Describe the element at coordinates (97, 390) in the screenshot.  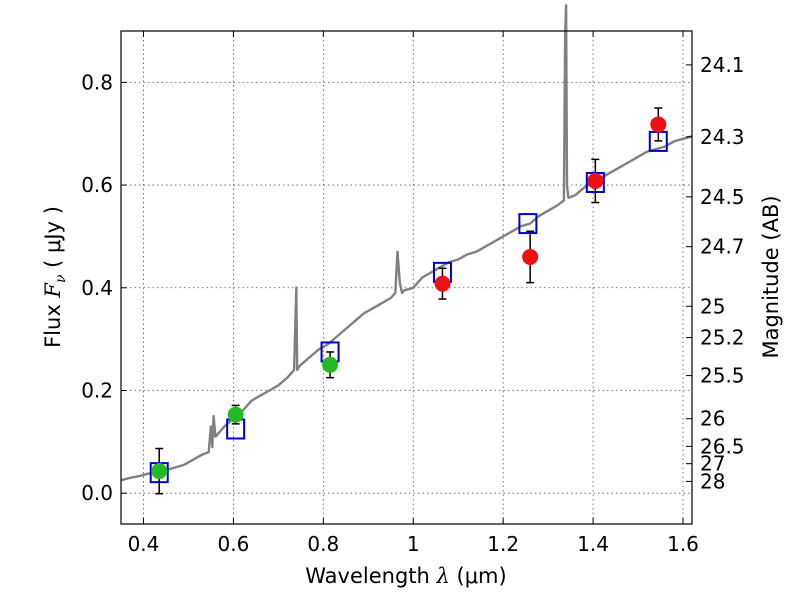
I see `y-tick-label-1: 0.2` at that location.